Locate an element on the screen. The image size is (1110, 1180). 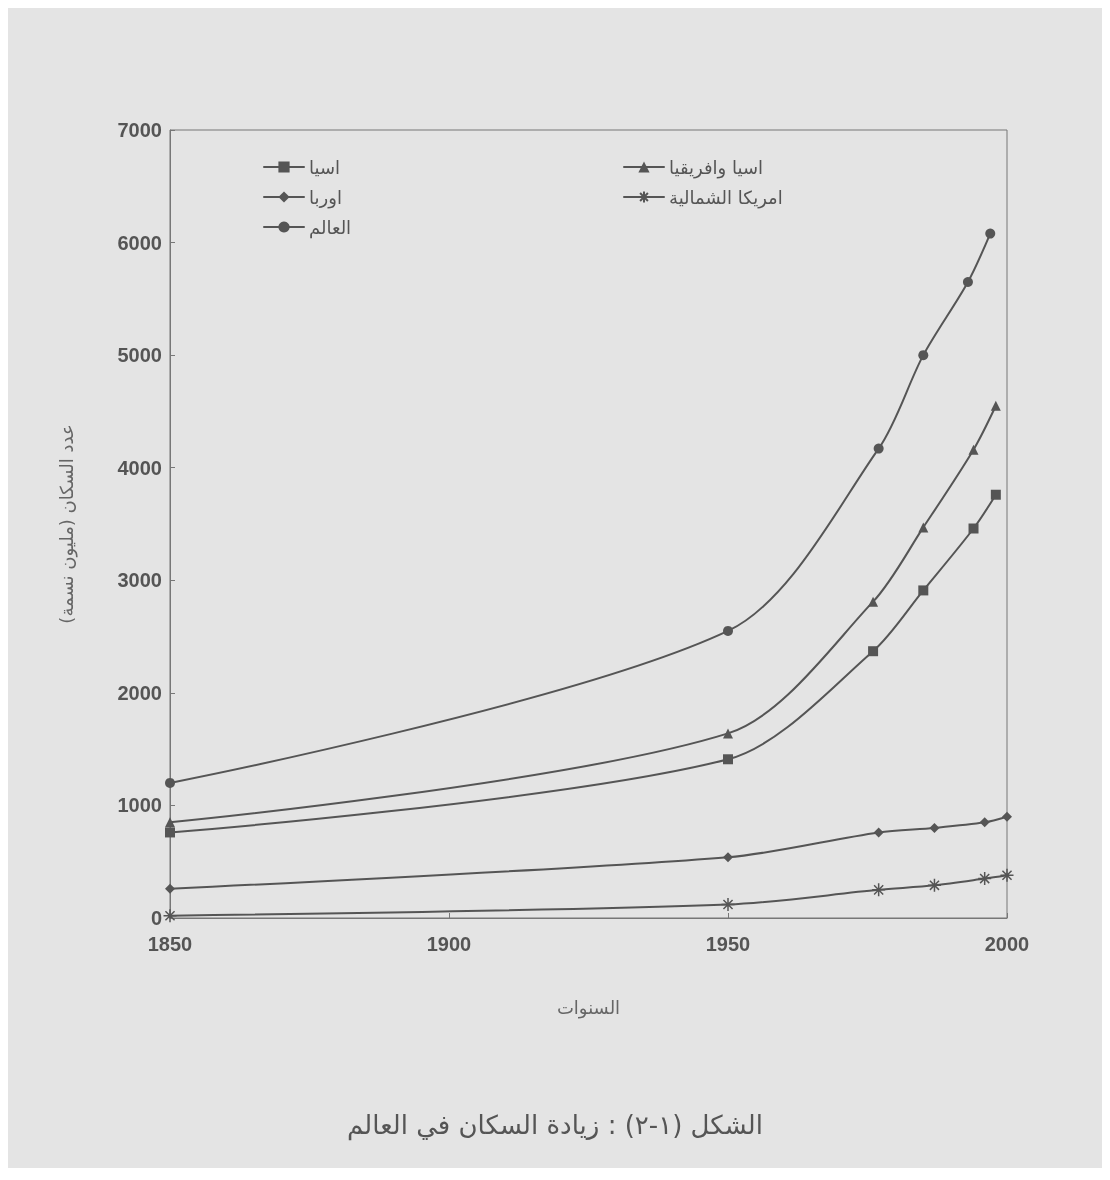
legend-label: اوربا is located at coordinates (325, 197).